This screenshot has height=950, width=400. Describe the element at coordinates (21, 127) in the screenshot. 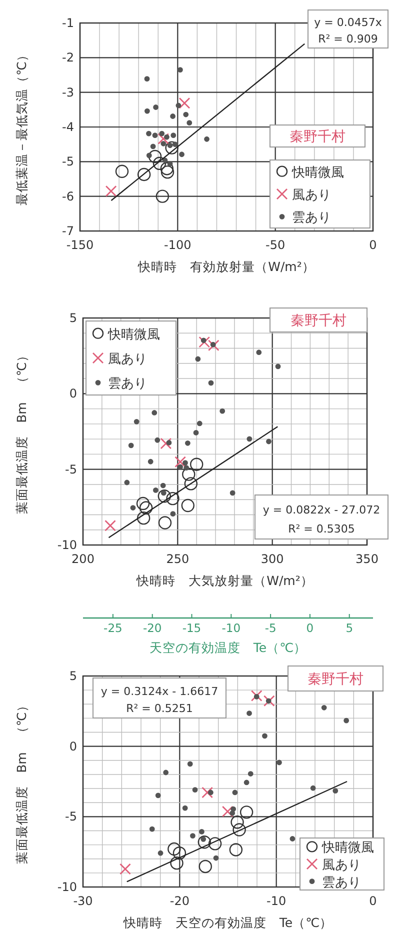

I see `y-axis-title: 最低葉温－最低気温（℃）` at that location.